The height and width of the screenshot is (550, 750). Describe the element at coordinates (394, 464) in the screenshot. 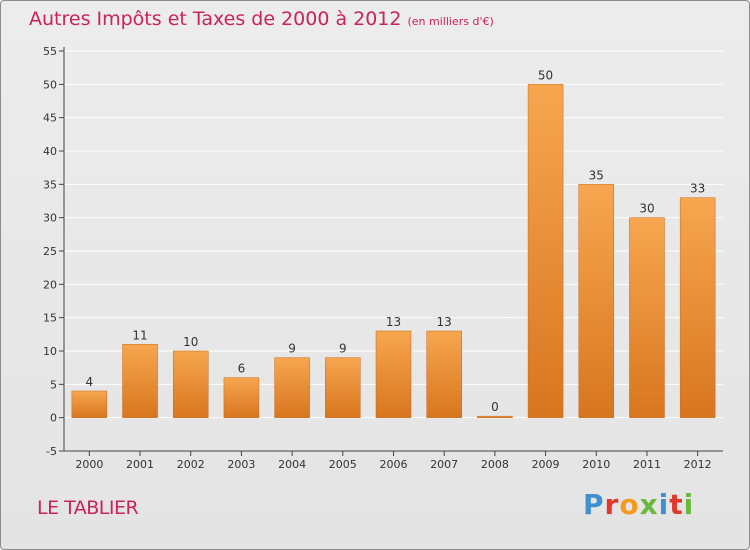

I see `x-tick-label: 2006` at that location.